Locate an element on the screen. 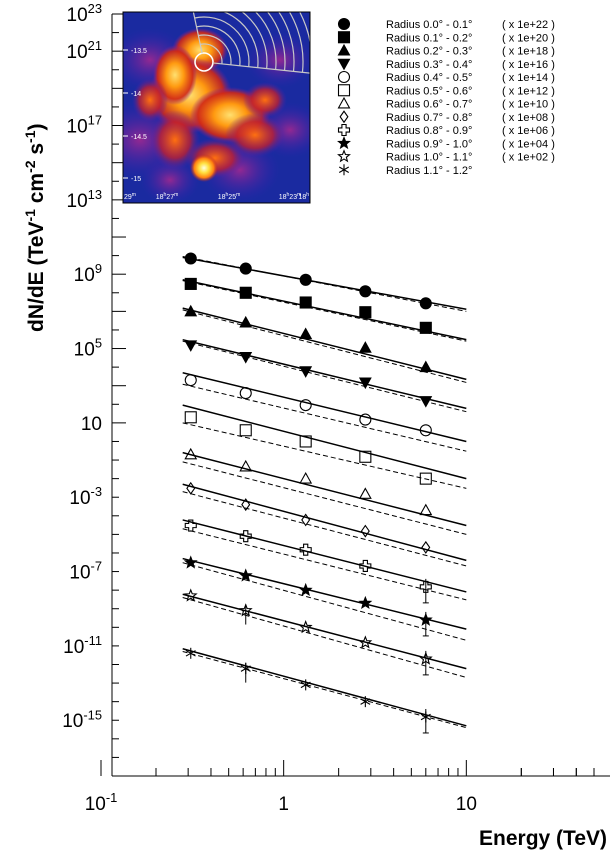  legend-entry: Radius 1.0° - 1.1° is located at coordinates (429, 158).